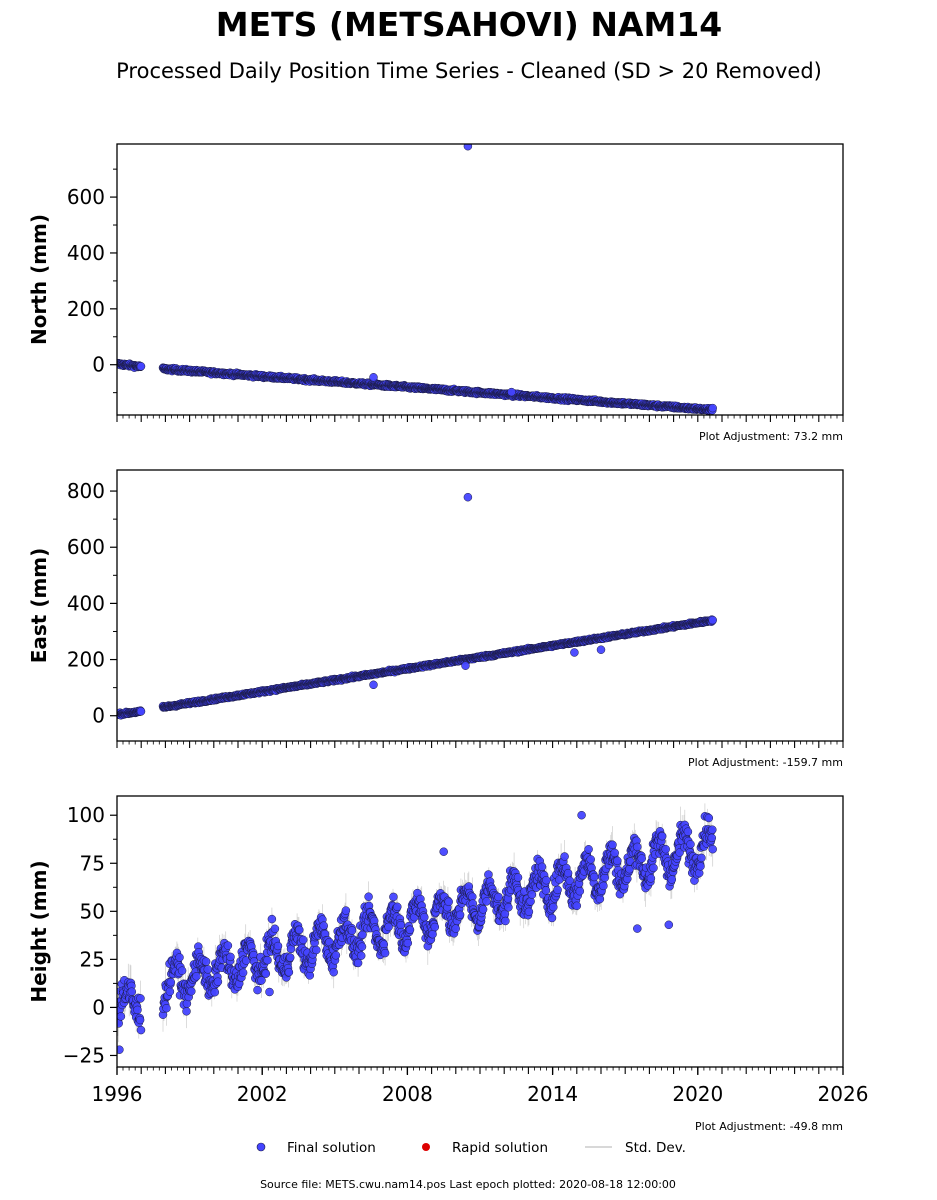  I want to click on y-axis: 0 200 400 600, so click(92, 281).